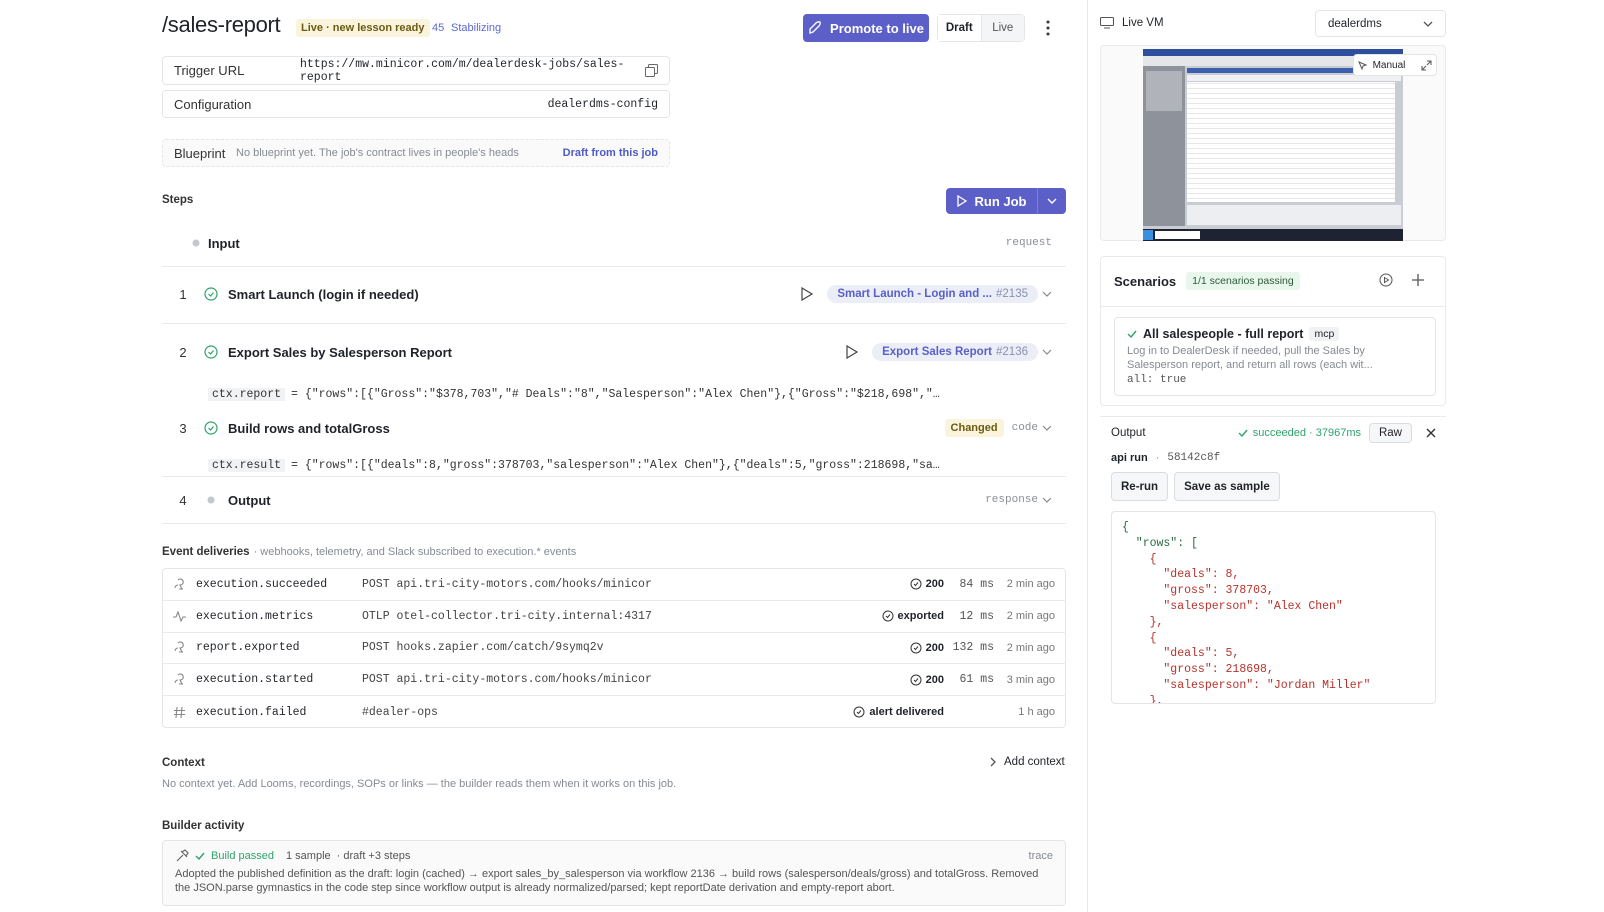  What do you see at coordinates (211, 500) in the screenshot?
I see `dot` at bounding box center [211, 500].